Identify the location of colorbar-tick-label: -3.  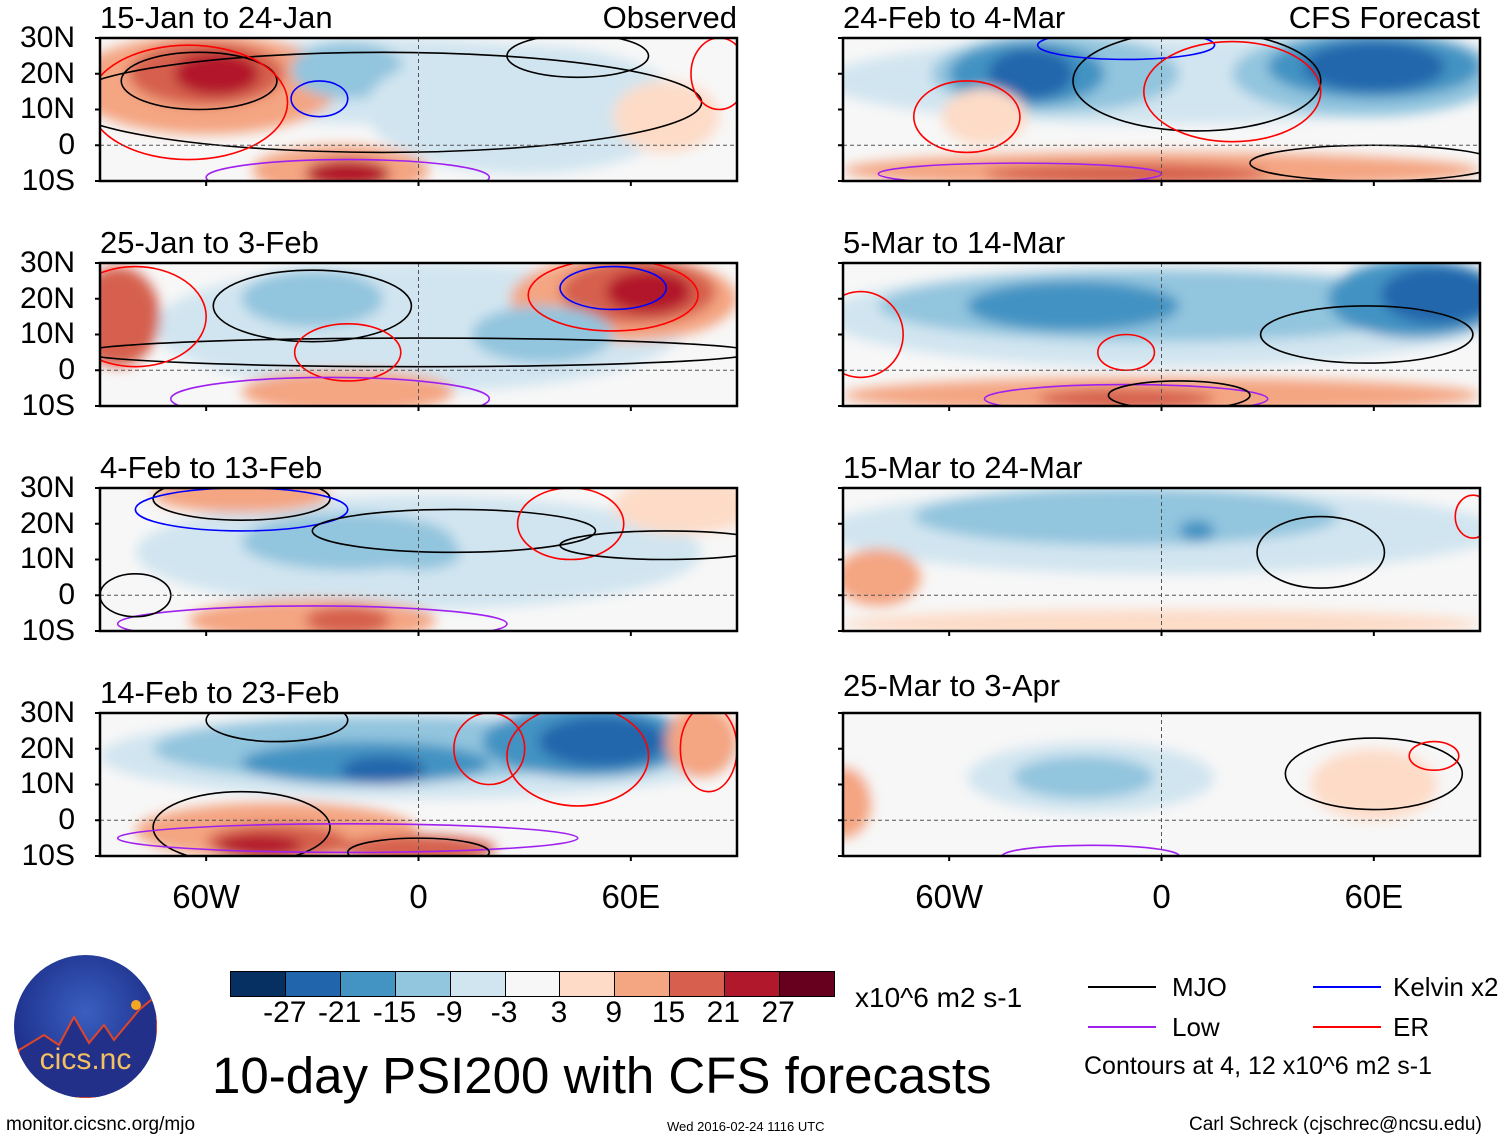
(504, 1012).